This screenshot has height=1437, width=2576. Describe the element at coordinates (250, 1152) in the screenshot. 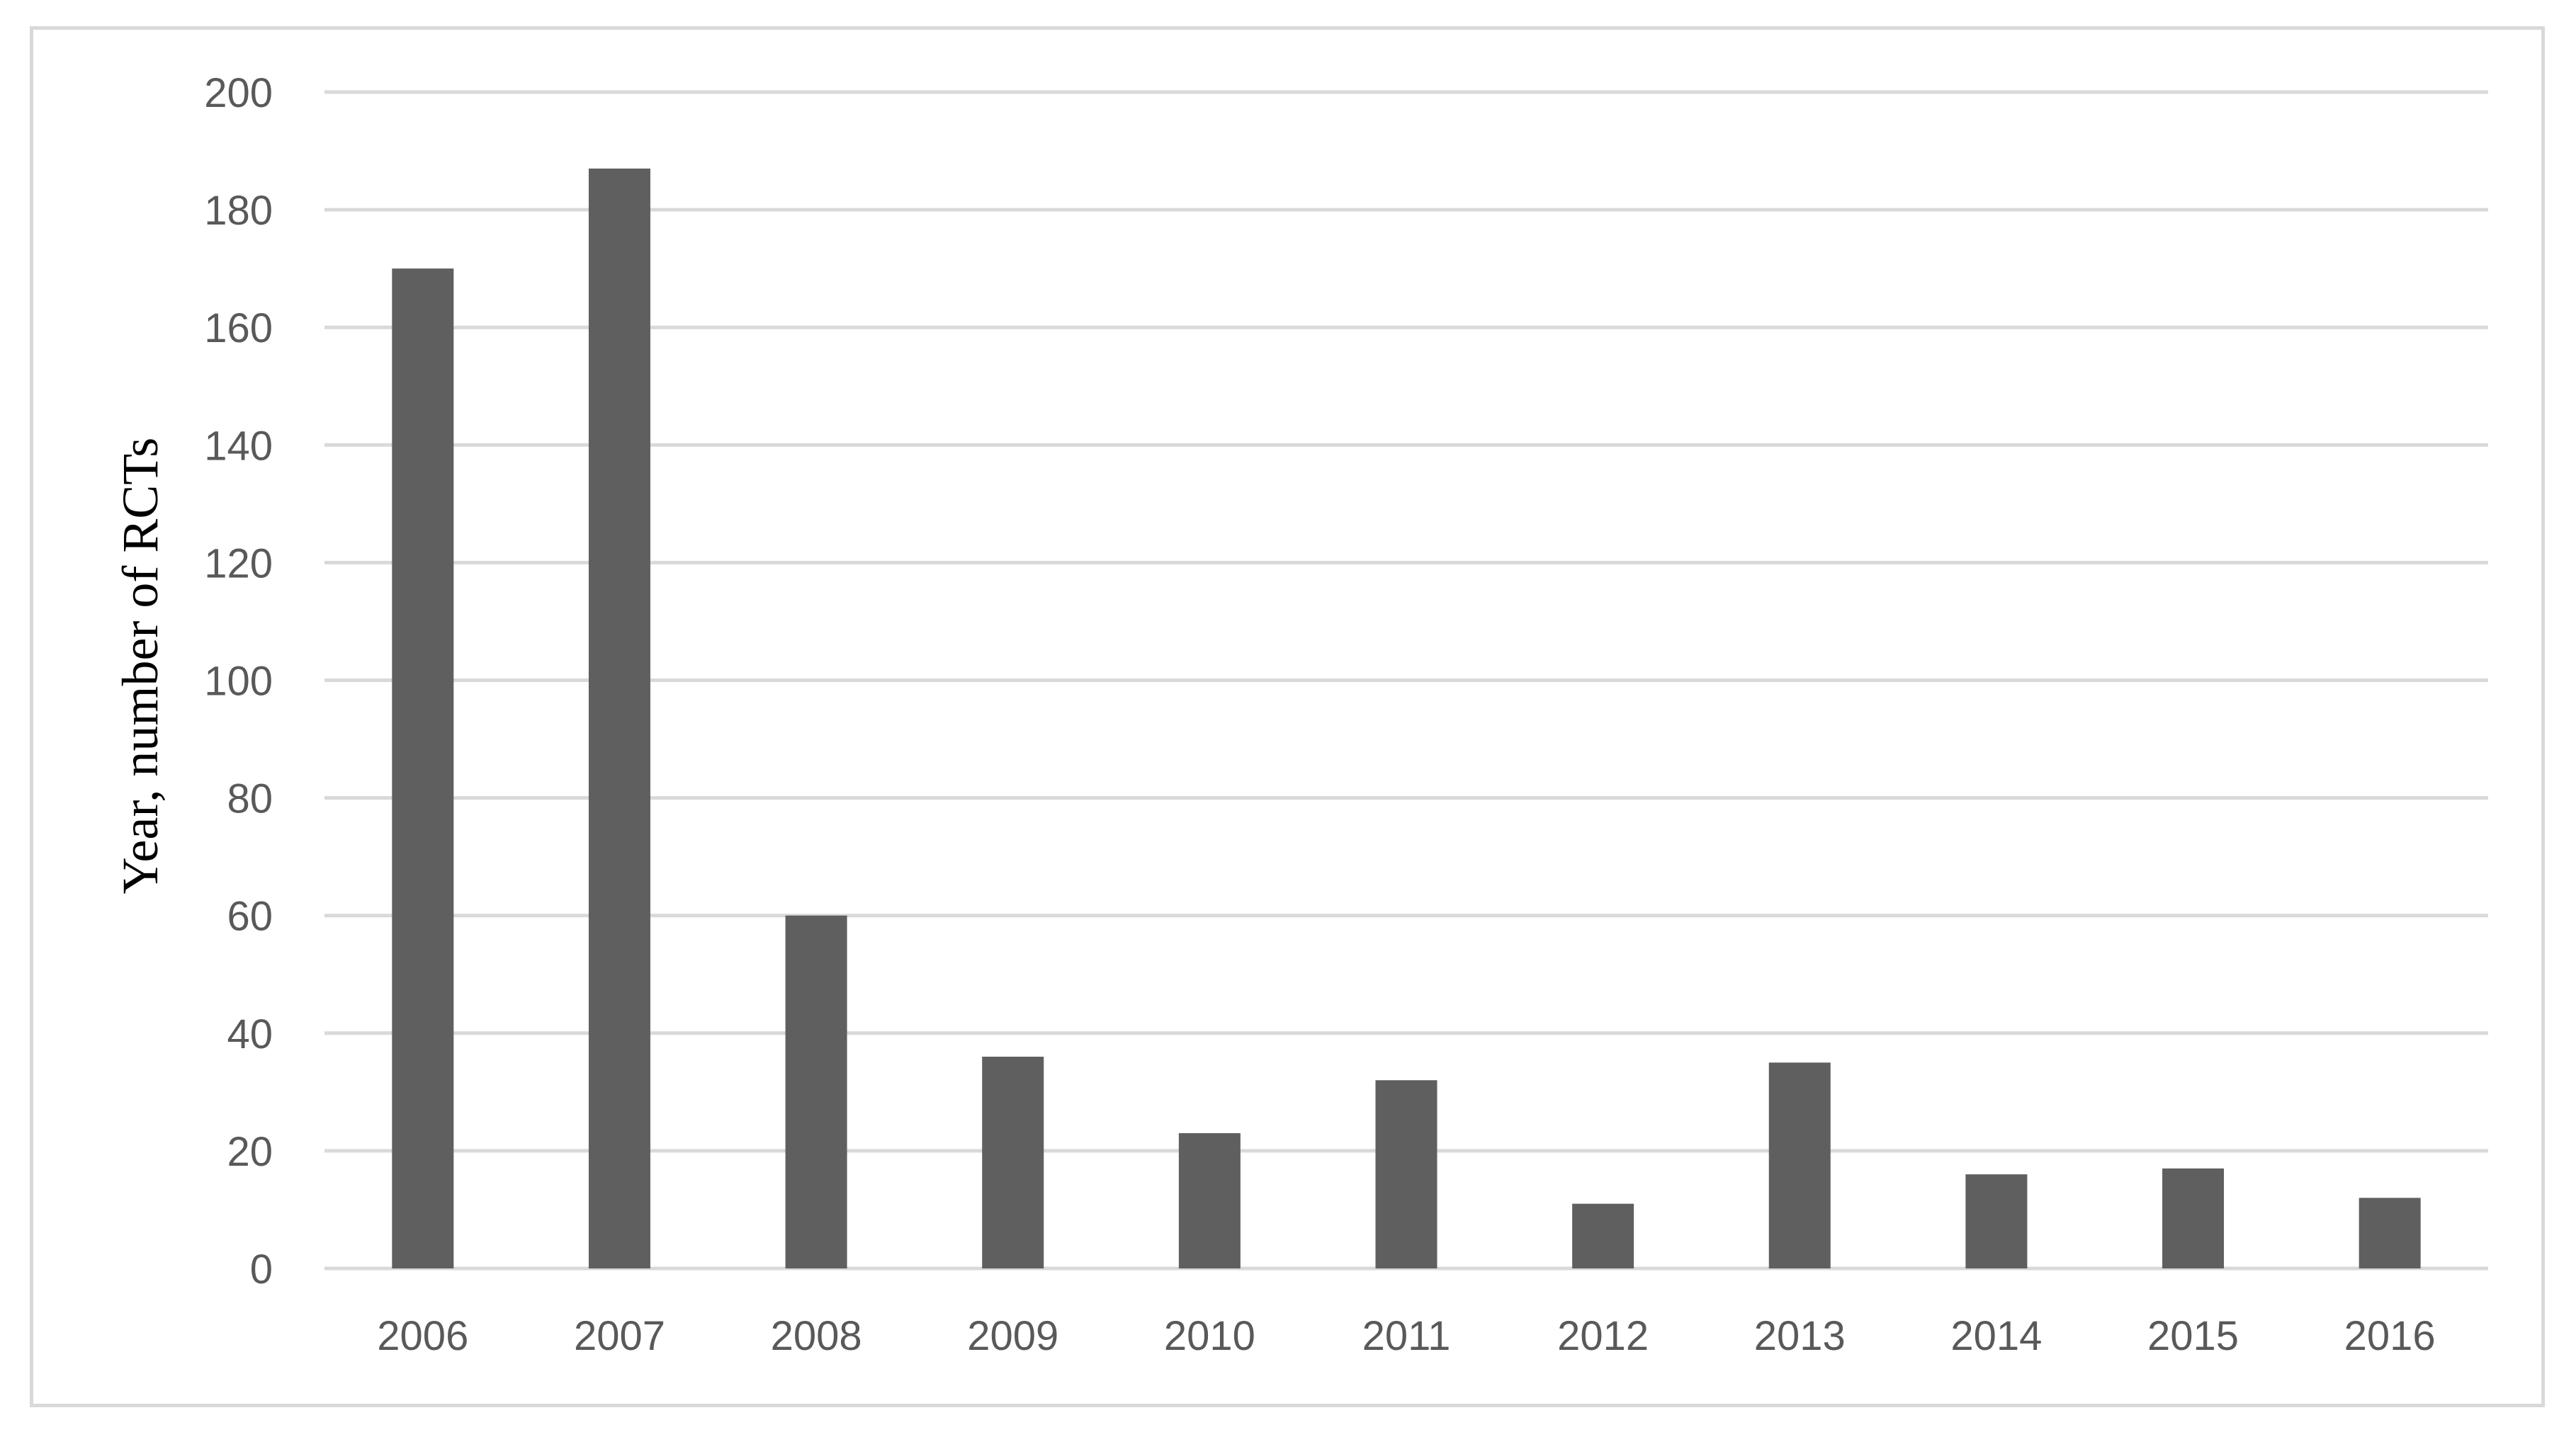

I see `y-tick-label: 20` at that location.